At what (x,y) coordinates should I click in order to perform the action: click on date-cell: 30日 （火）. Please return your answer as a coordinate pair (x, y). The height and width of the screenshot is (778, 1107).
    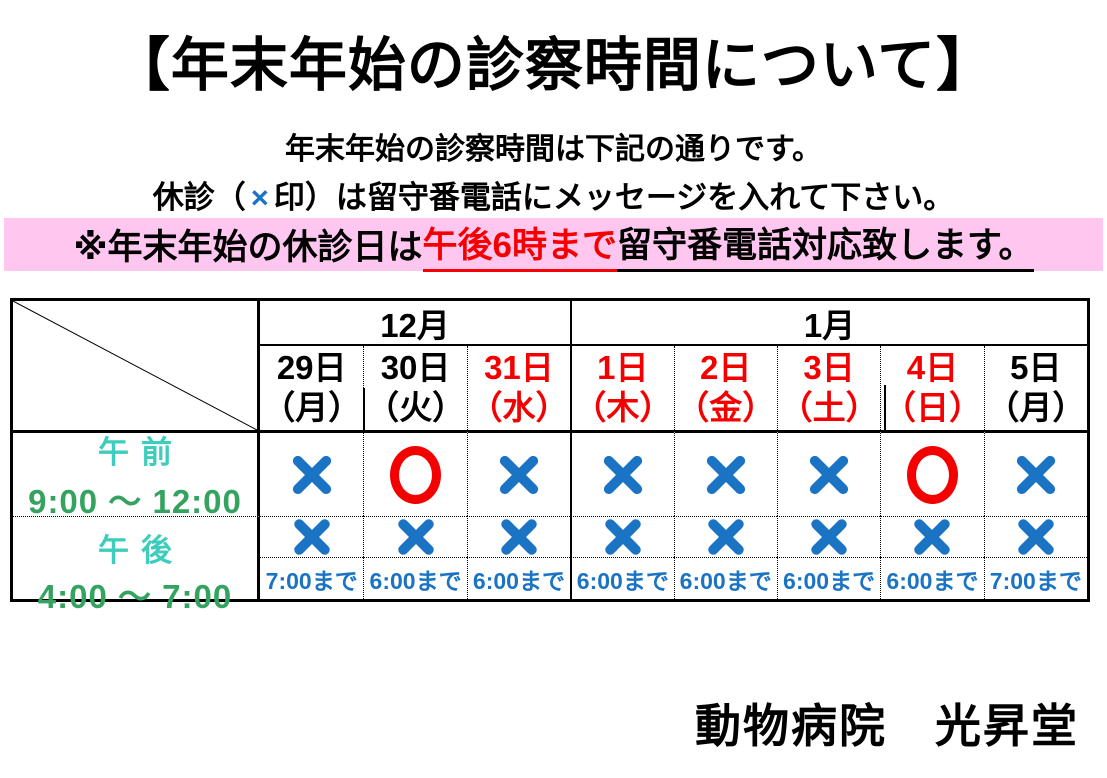
    Looking at the image, I should click on (414, 388).